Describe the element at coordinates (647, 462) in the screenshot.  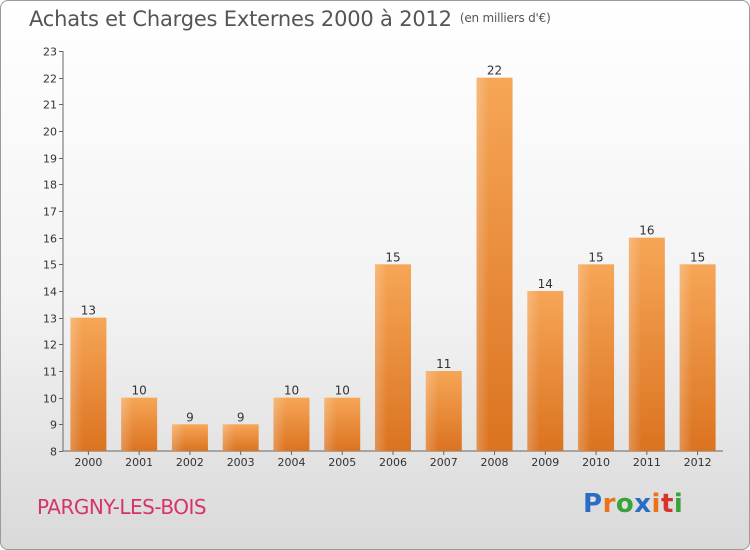
I see `x-tick-label: 2011` at that location.